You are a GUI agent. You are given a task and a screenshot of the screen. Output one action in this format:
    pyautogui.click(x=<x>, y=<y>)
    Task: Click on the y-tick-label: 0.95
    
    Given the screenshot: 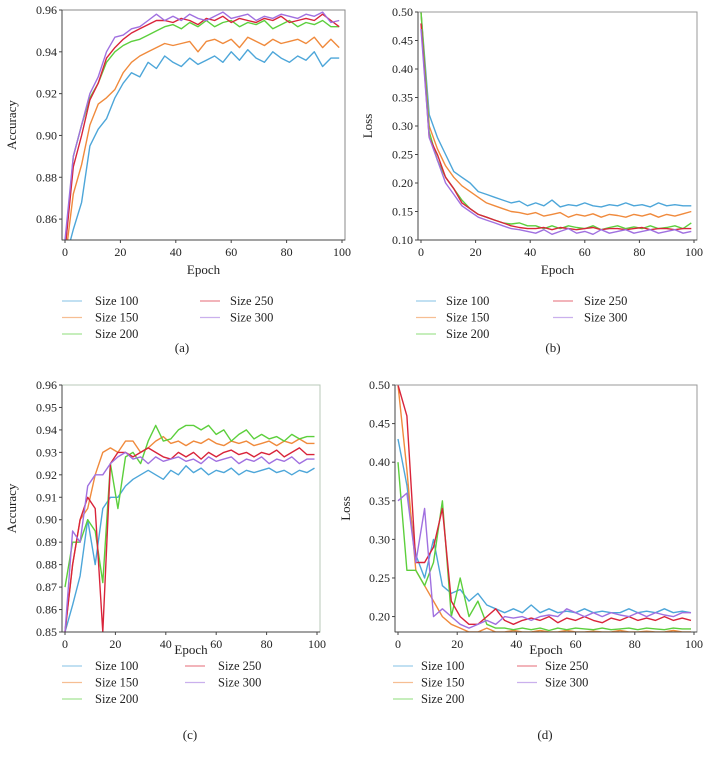 What is the action you would take?
    pyautogui.click(x=46, y=407)
    